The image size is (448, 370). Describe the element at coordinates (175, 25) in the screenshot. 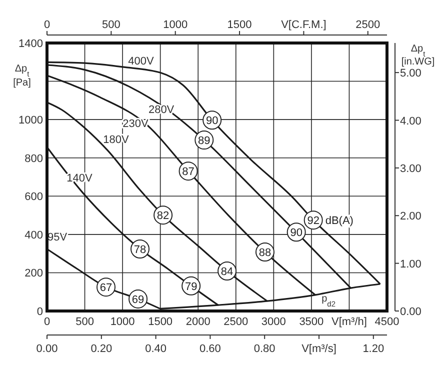

I see `x2-tick-label: 1000` at that location.